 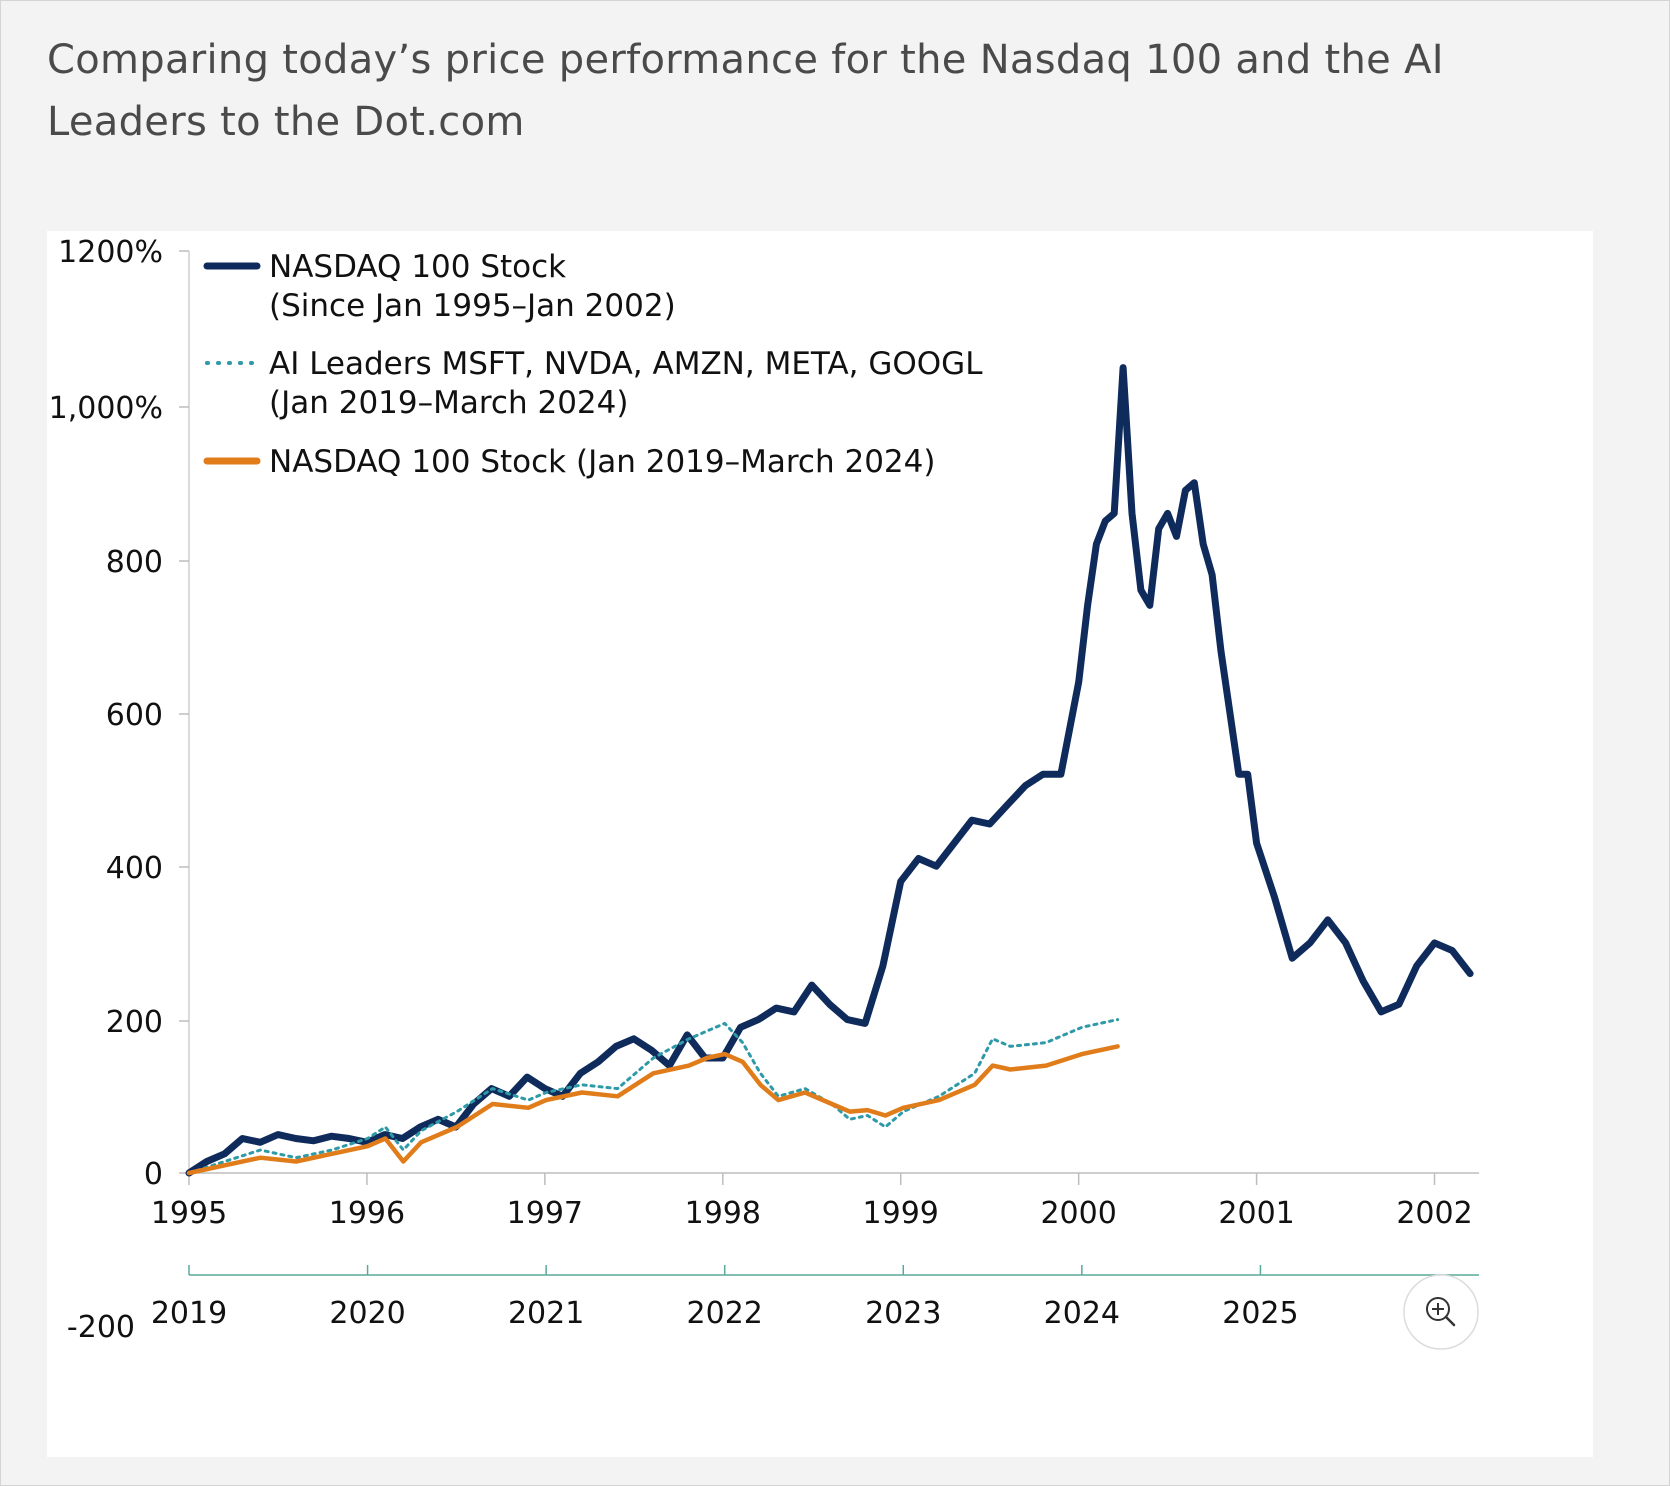 What do you see at coordinates (725, 1313) in the screenshot?
I see `x-bottom-tick-label: 2022` at bounding box center [725, 1313].